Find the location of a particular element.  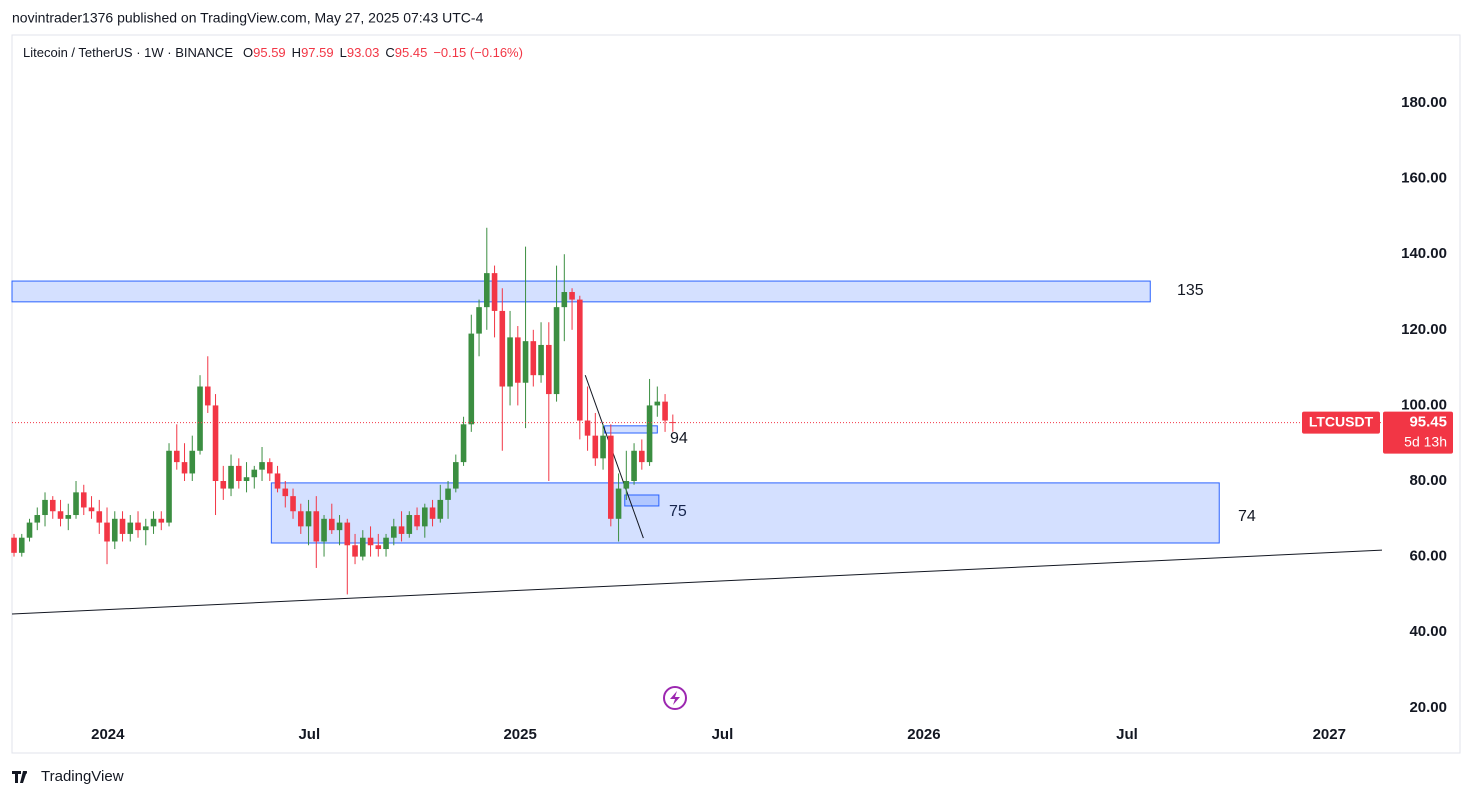

brand: TradingView is located at coordinates (82, 776).